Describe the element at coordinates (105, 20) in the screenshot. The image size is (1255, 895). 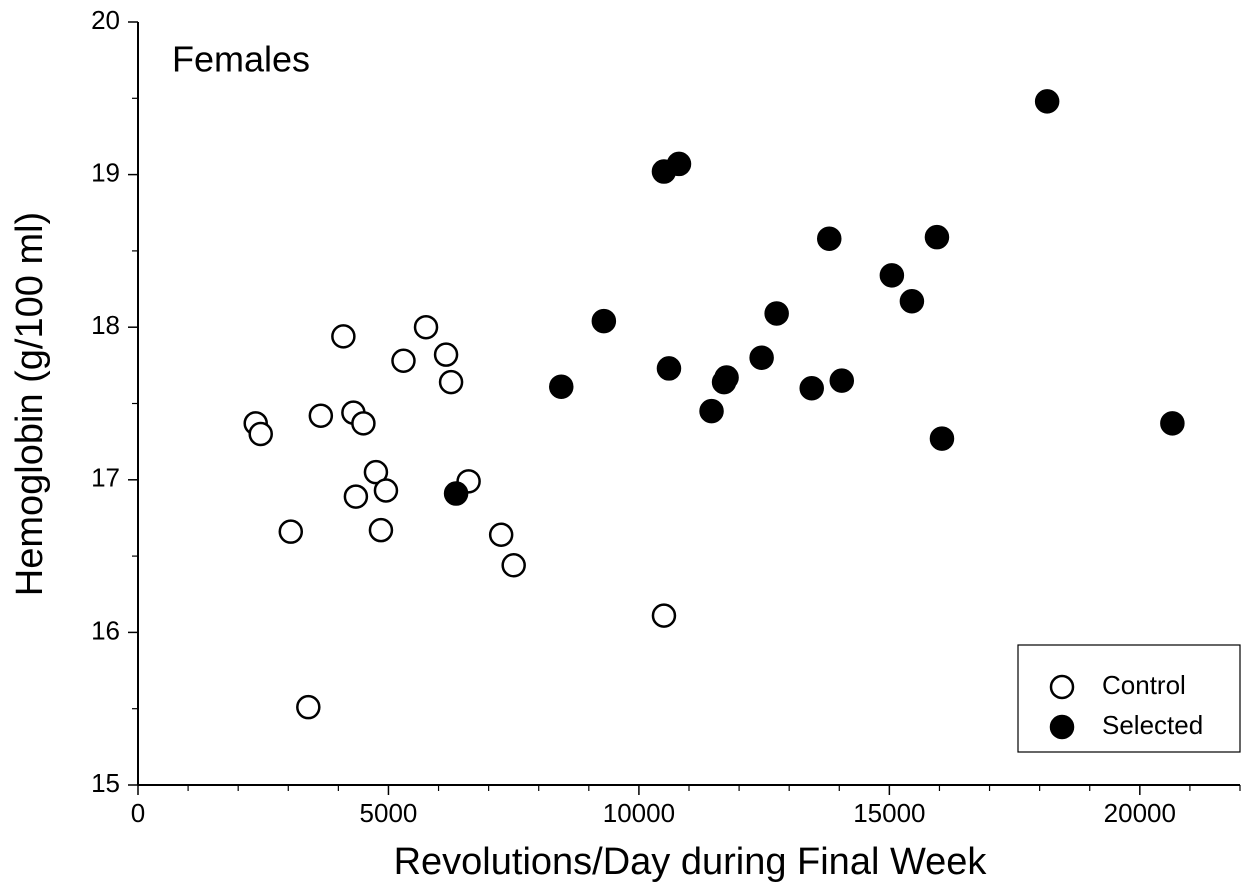
I see `y-tick-label: 20` at that location.